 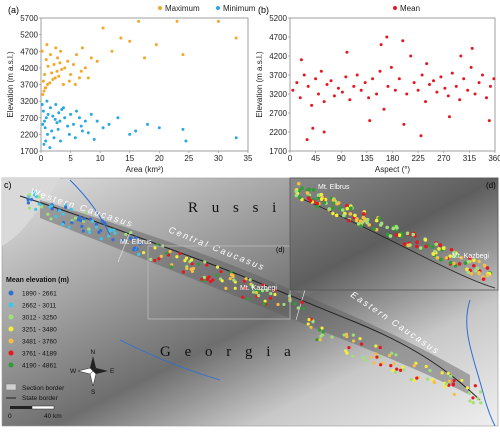 I want to click on panel-b-legend: Mean, so click(x=406, y=8).